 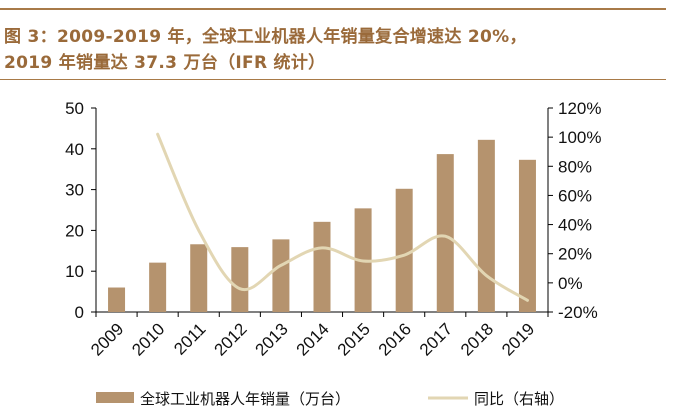 What do you see at coordinates (245, 399) in the screenshot?
I see `legend-bar-label: 全球工业机器人年销量（万台）` at bounding box center [245, 399].